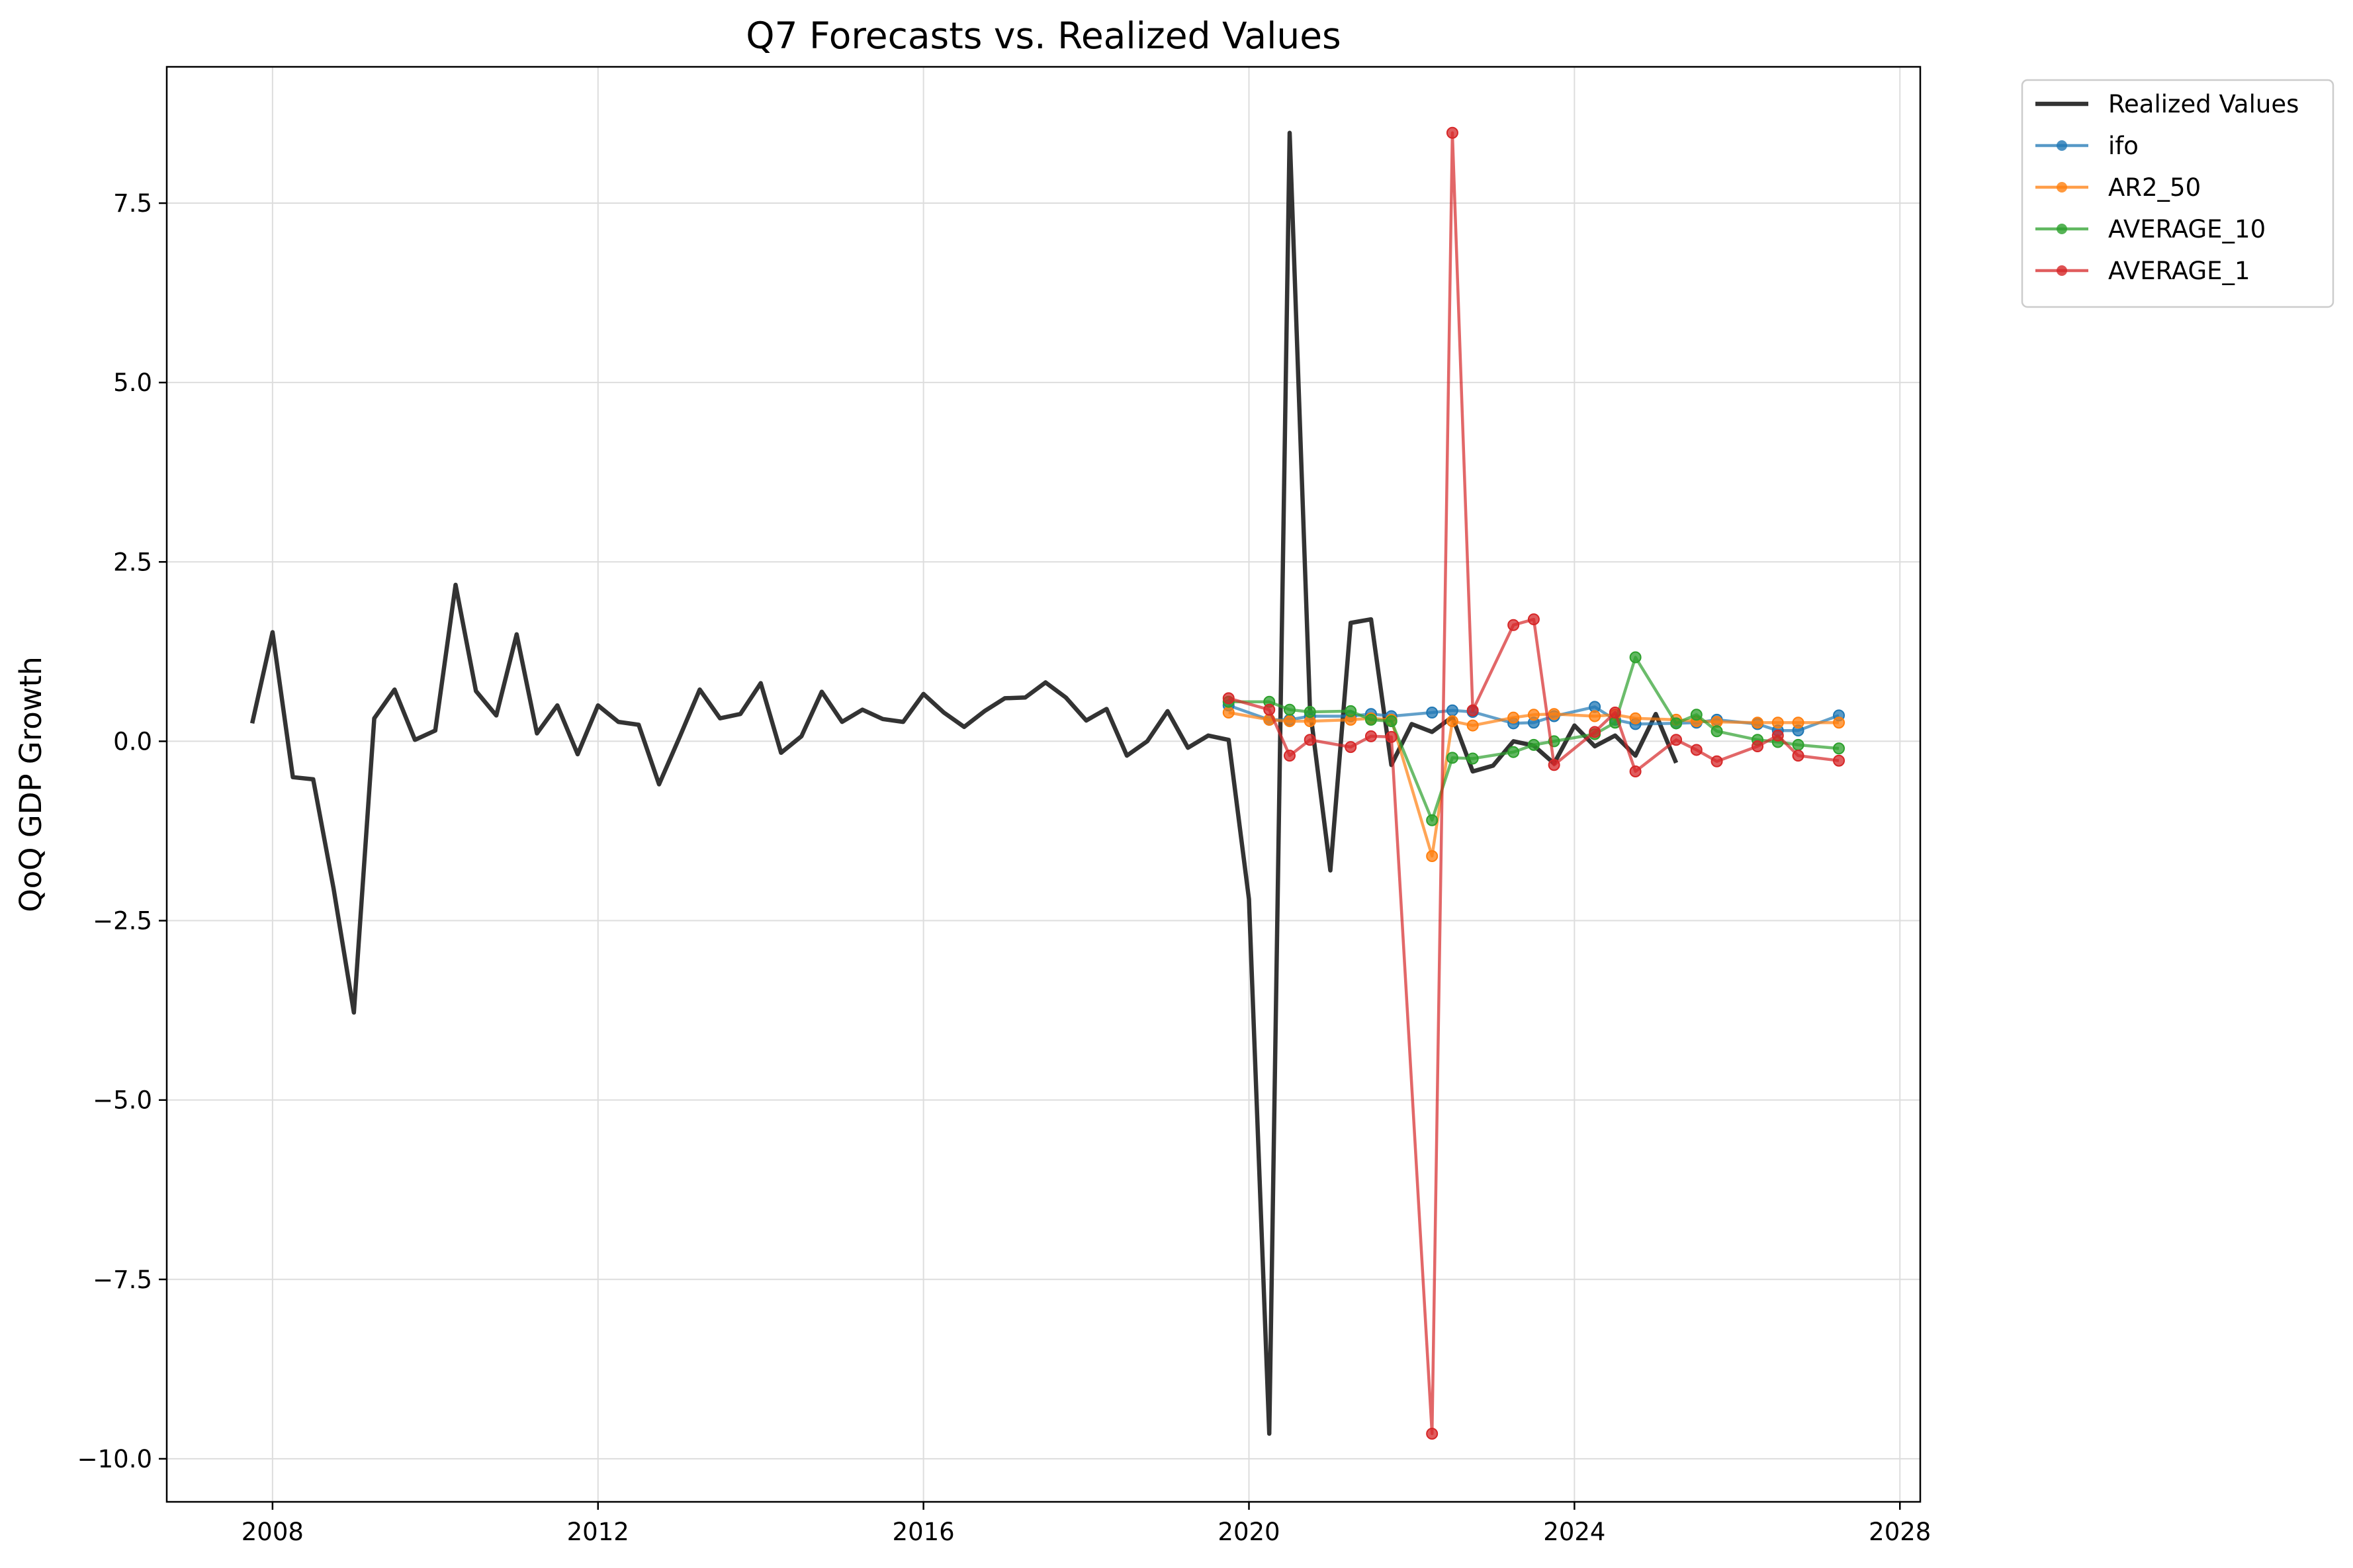 The height and width of the screenshot is (1568, 2353). What do you see at coordinates (122, 922) in the screenshot?
I see `y-tick-label: −2.5` at bounding box center [122, 922].